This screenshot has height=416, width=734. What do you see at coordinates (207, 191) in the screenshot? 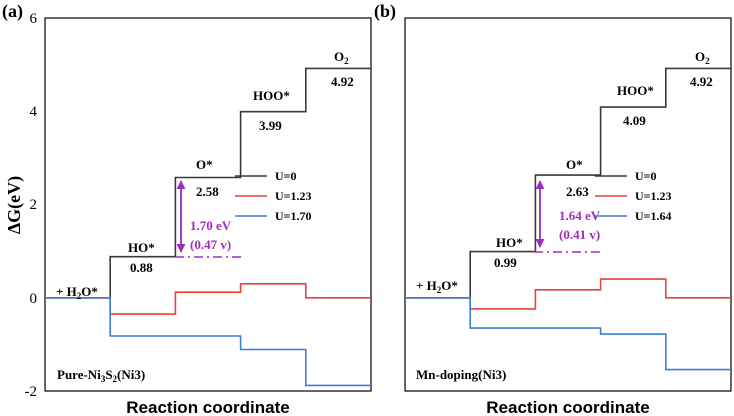
I see `value-label: 2.58` at bounding box center [207, 191].